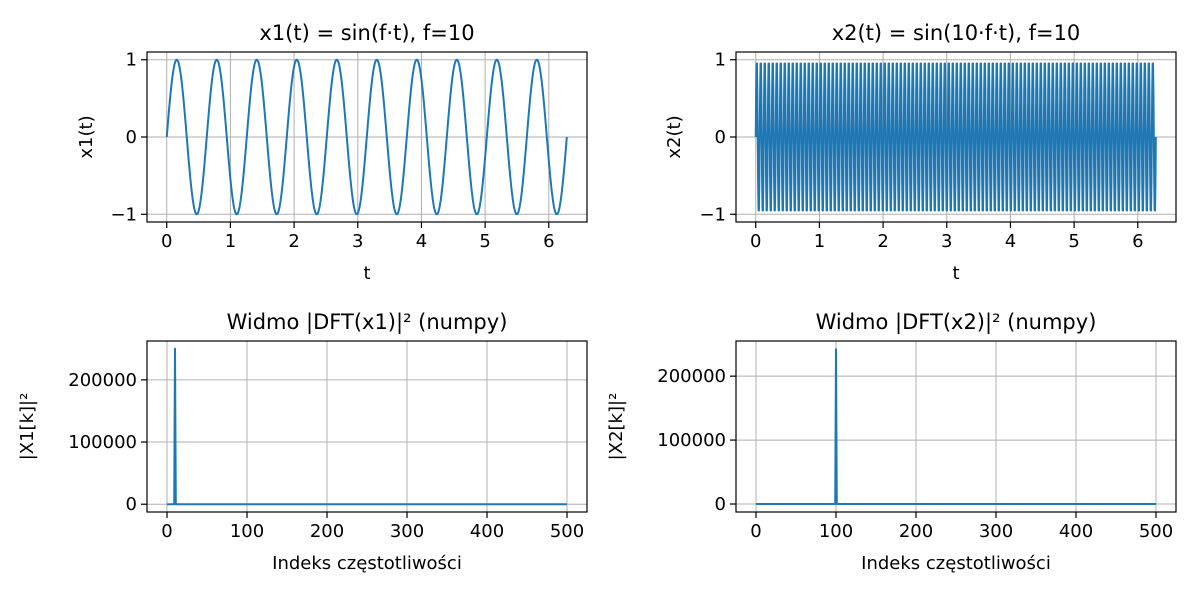 The width and height of the screenshot is (1200, 600). I want to click on series-line-X2, so click(956, 427).